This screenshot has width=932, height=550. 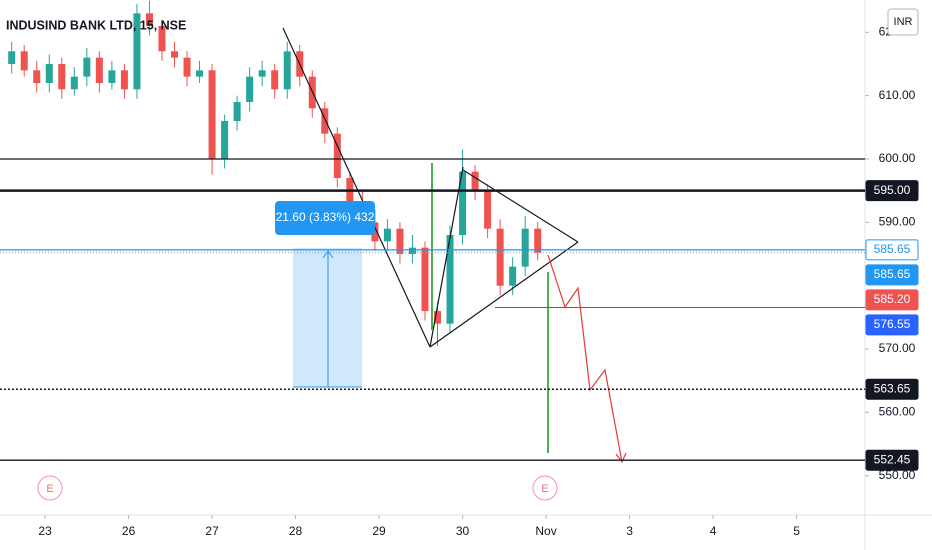 What do you see at coordinates (212, 531) in the screenshot?
I see `x-tick-label: 27` at bounding box center [212, 531].